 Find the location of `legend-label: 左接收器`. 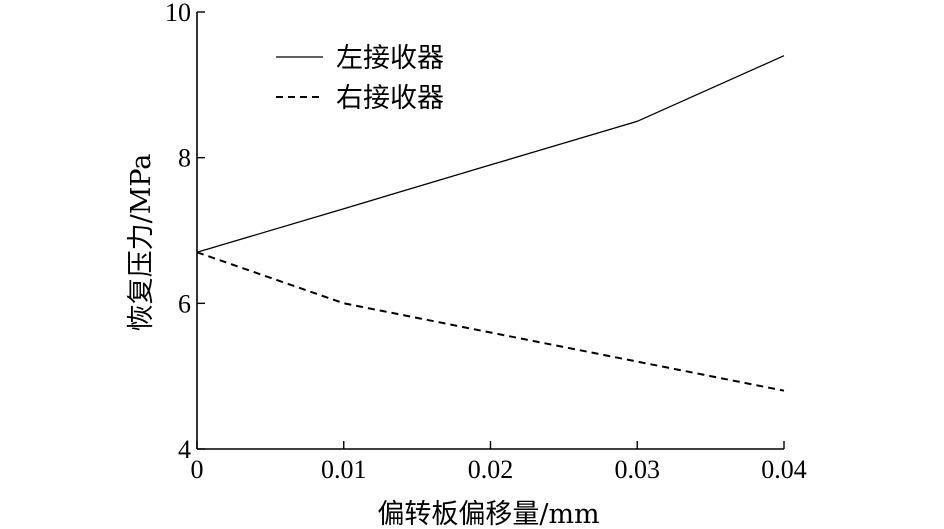

legend-label: 左接收器 is located at coordinates (390, 58).